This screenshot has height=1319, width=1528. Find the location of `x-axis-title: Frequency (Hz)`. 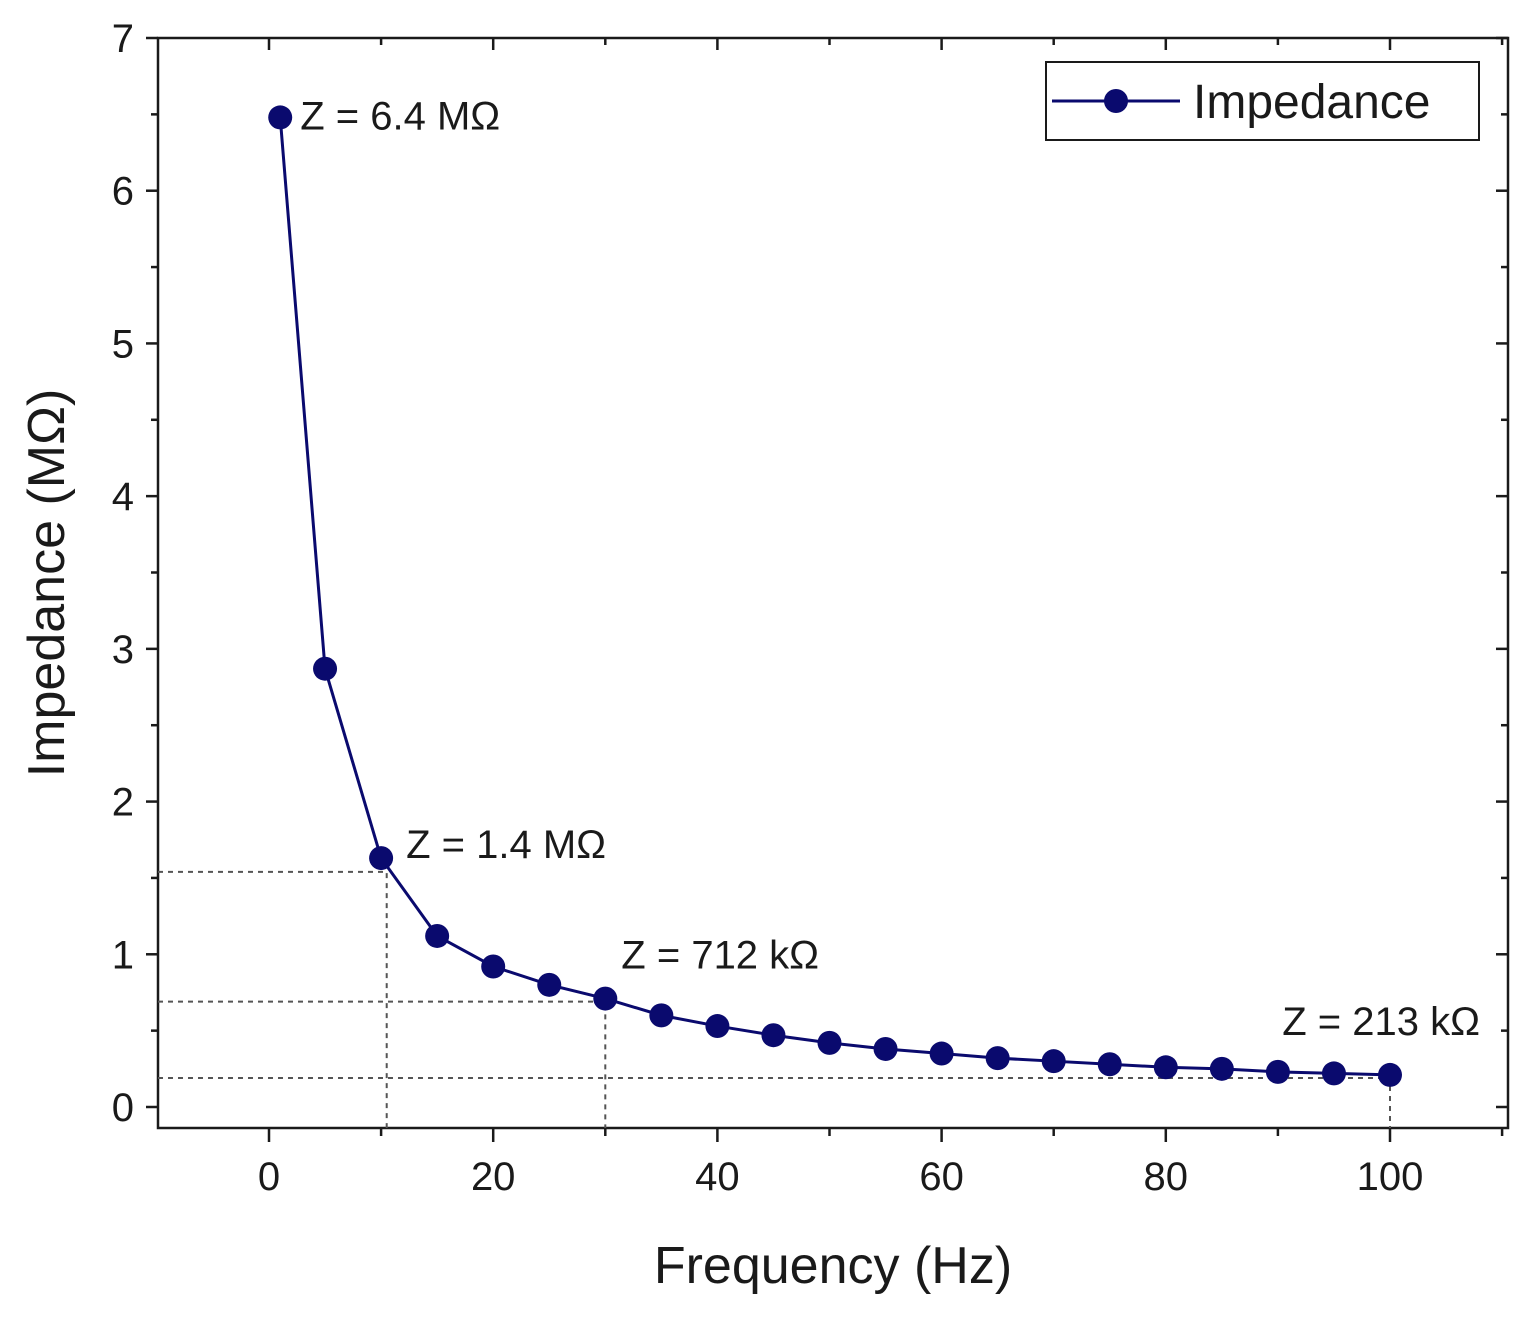

x-axis-title: Frequency (Hz) is located at coordinates (833, 1266).